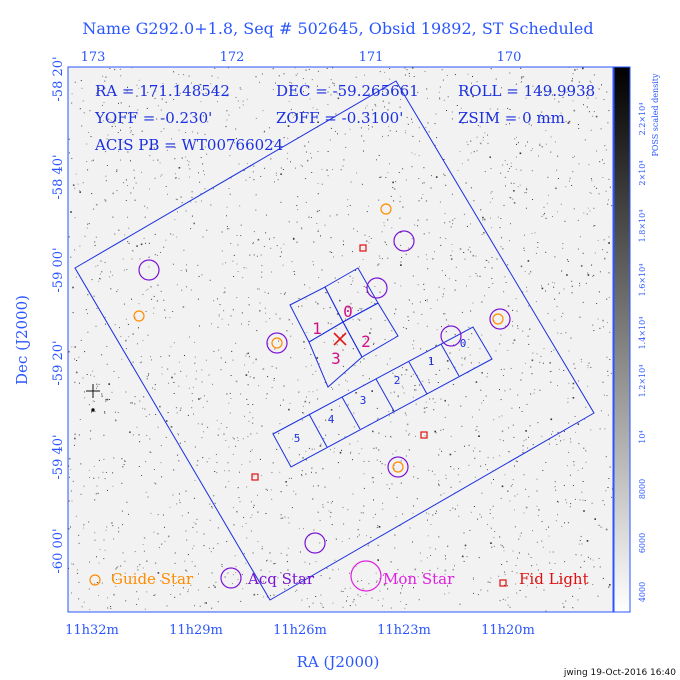 The width and height of the screenshot is (680, 680). What do you see at coordinates (655, 115) in the screenshot?
I see `colorbar-label: POSS scaled density` at bounding box center [655, 115].